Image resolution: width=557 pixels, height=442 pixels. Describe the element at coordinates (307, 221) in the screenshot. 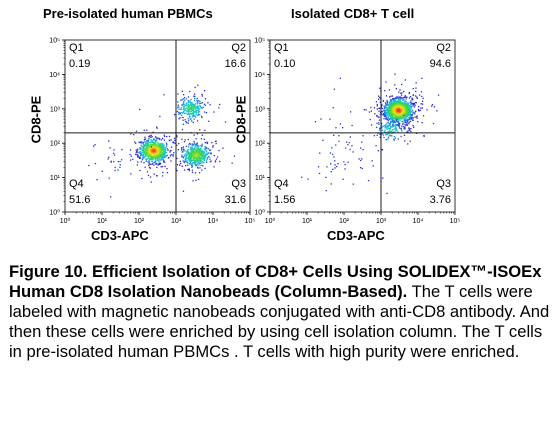

I see `x-tick-label: 10¹` at that location.